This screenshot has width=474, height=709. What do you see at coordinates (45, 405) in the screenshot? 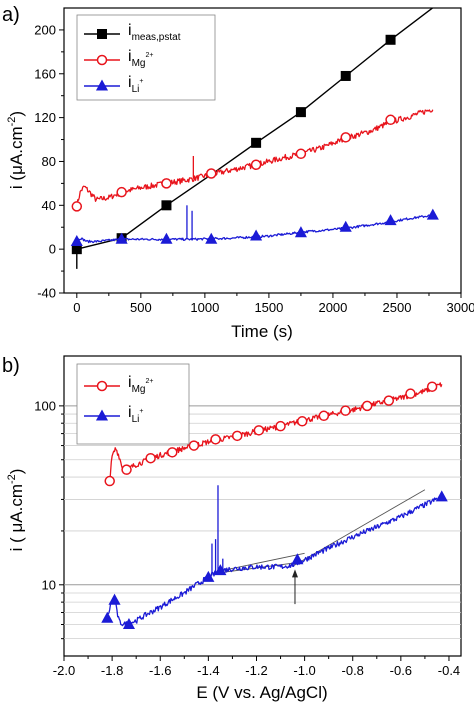
I see `y-tick-label: 100` at bounding box center [45, 405].